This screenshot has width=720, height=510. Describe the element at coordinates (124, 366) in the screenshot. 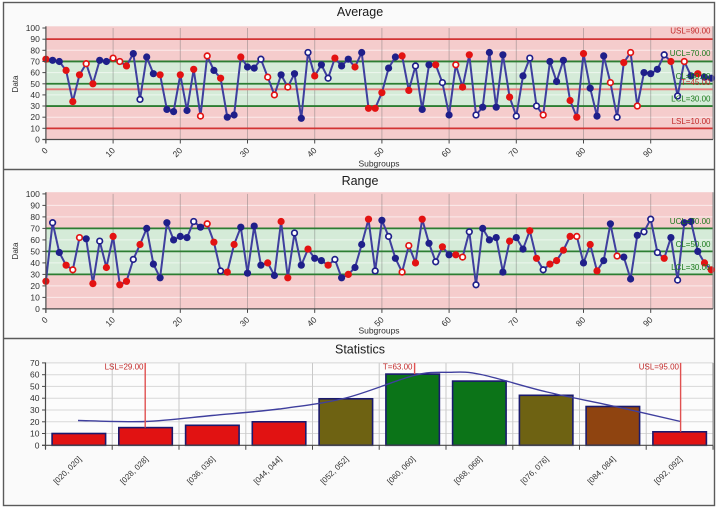

I see `svg-text: LSL=29.00` at that location.